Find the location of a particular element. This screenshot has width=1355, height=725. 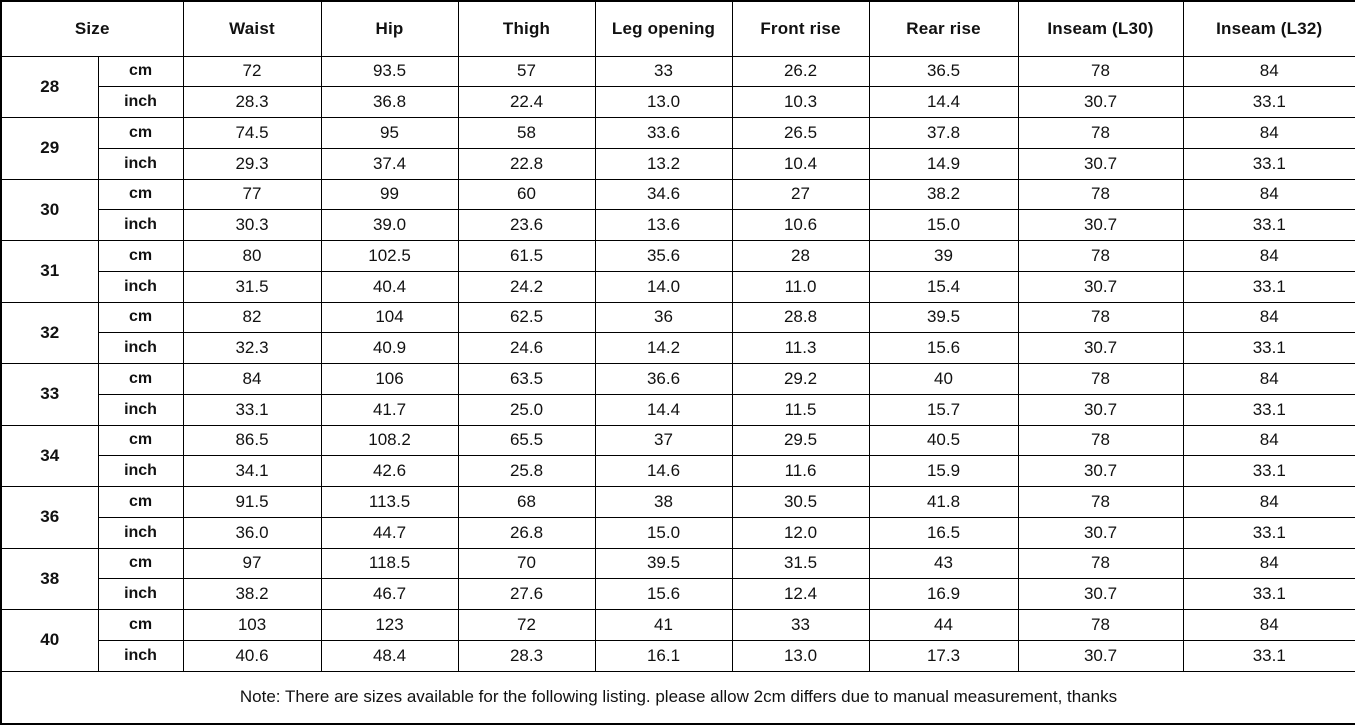

measurement-value: 95 is located at coordinates (389, 133).